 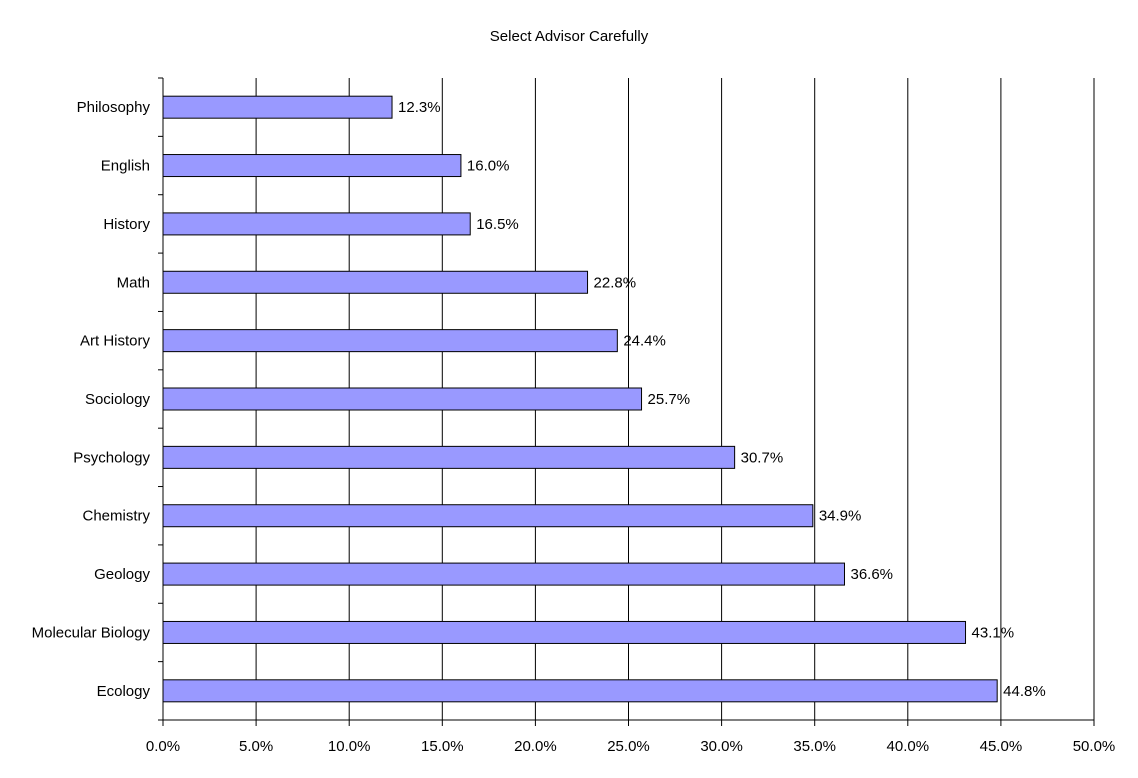 I want to click on data-label: 12.3%, so click(x=419, y=107).